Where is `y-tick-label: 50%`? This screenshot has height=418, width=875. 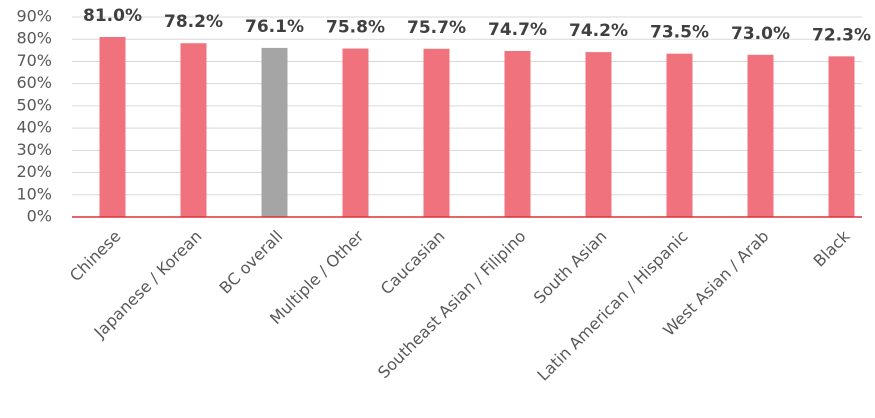
y-tick-label: 50% is located at coordinates (34, 104).